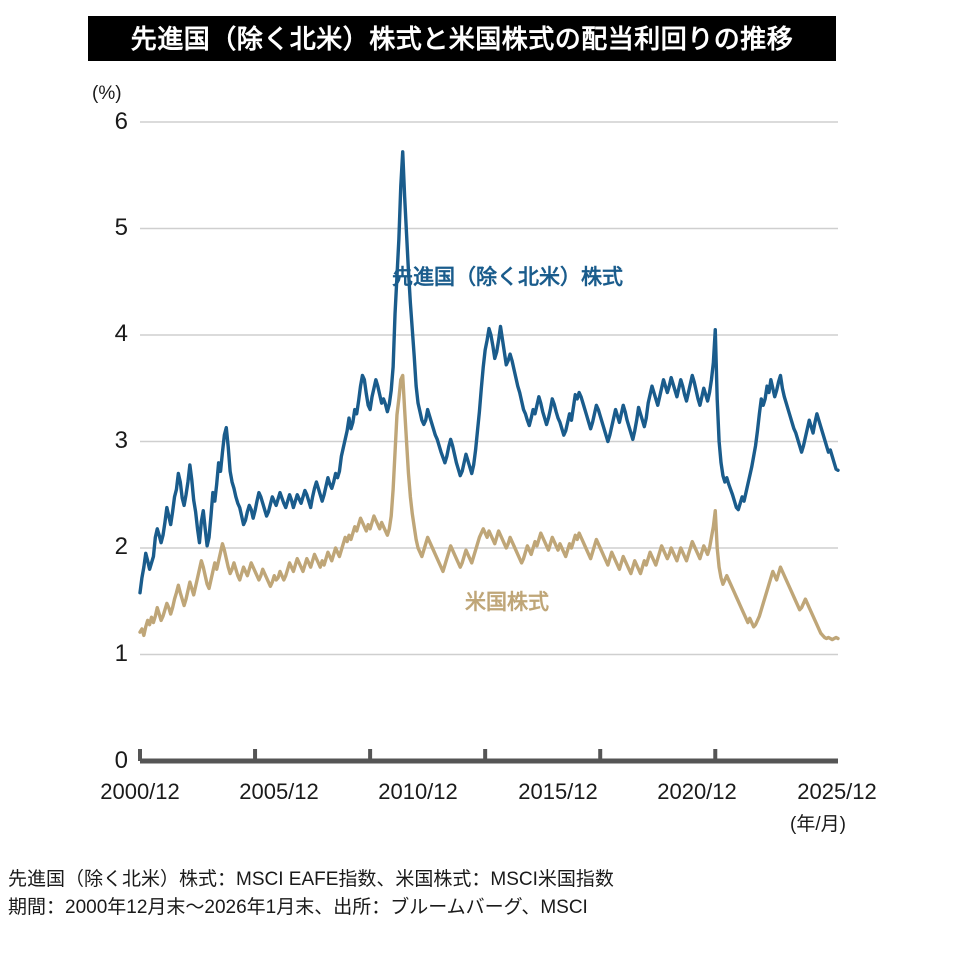 The height and width of the screenshot is (956, 960). Describe the element at coordinates (121, 333) in the screenshot. I see `y-tick-4: 4` at that location.